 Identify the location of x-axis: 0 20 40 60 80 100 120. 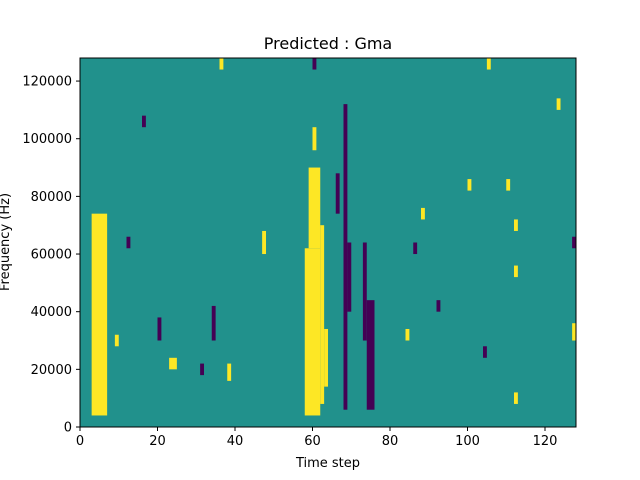
(317, 438).